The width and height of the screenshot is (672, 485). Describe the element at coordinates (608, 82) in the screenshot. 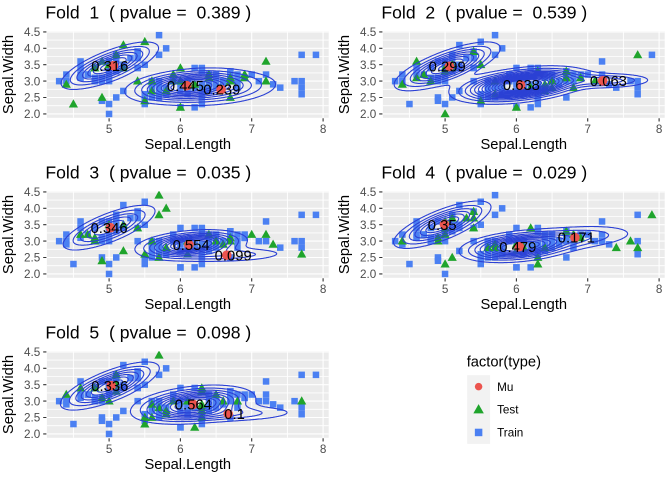

I see `svg-text: 0.063` at that location.